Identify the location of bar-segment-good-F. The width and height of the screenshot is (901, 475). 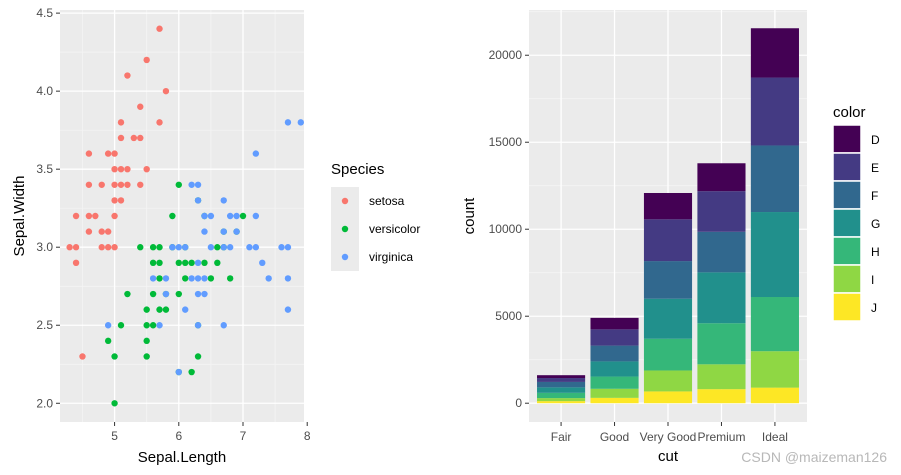
(614, 353).